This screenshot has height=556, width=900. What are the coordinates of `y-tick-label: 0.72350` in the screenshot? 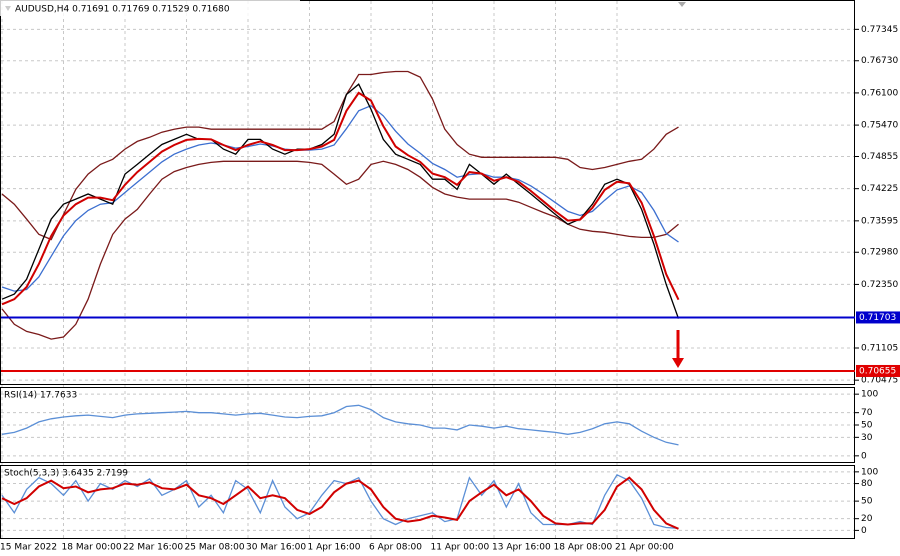 It's located at (879, 285).